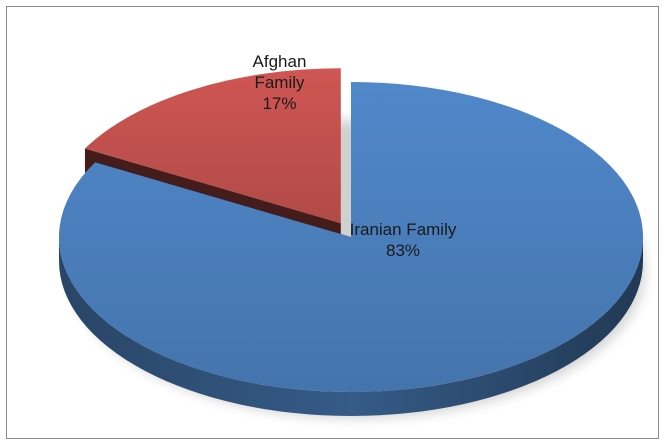 The image size is (667, 445). I want to click on slice-label-1: Afghan Family 17%, so click(280, 82).